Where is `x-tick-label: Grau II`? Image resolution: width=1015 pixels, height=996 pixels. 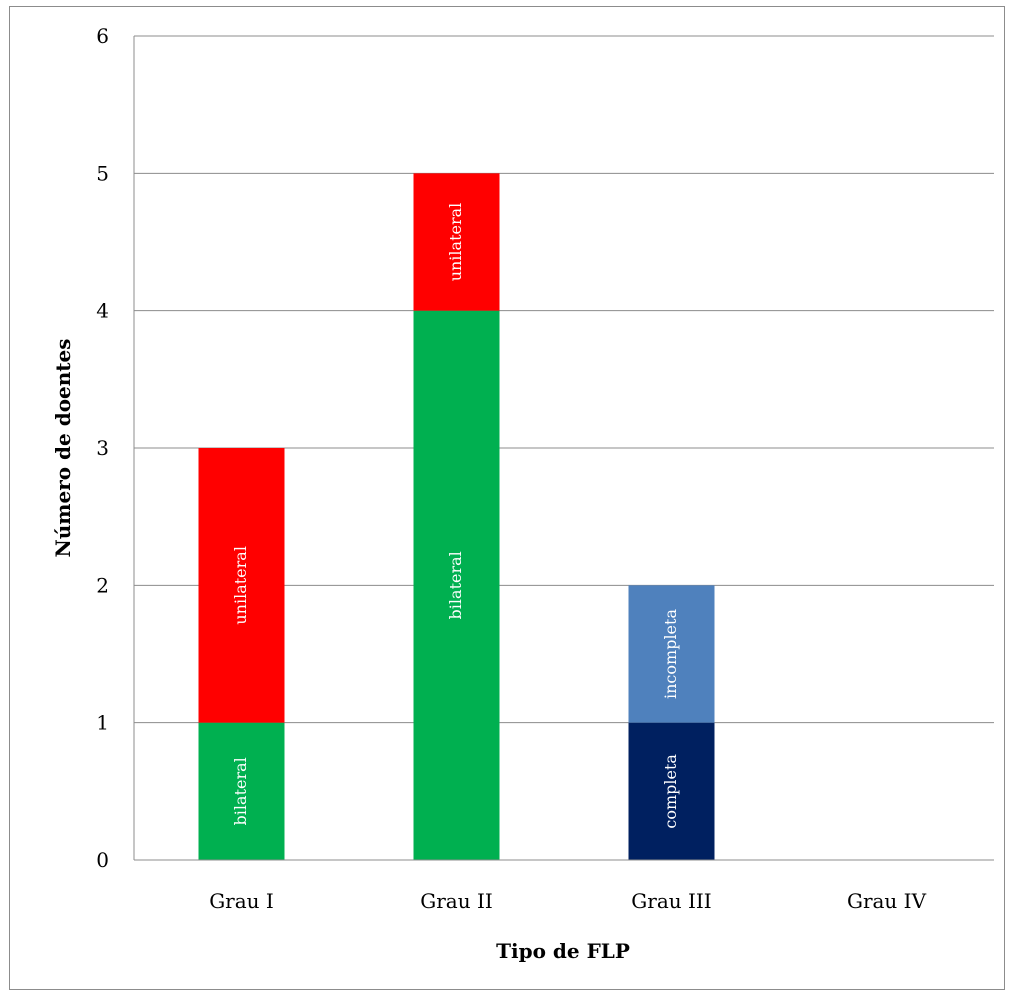
x-tick-label: Grau II is located at coordinates (456, 901).